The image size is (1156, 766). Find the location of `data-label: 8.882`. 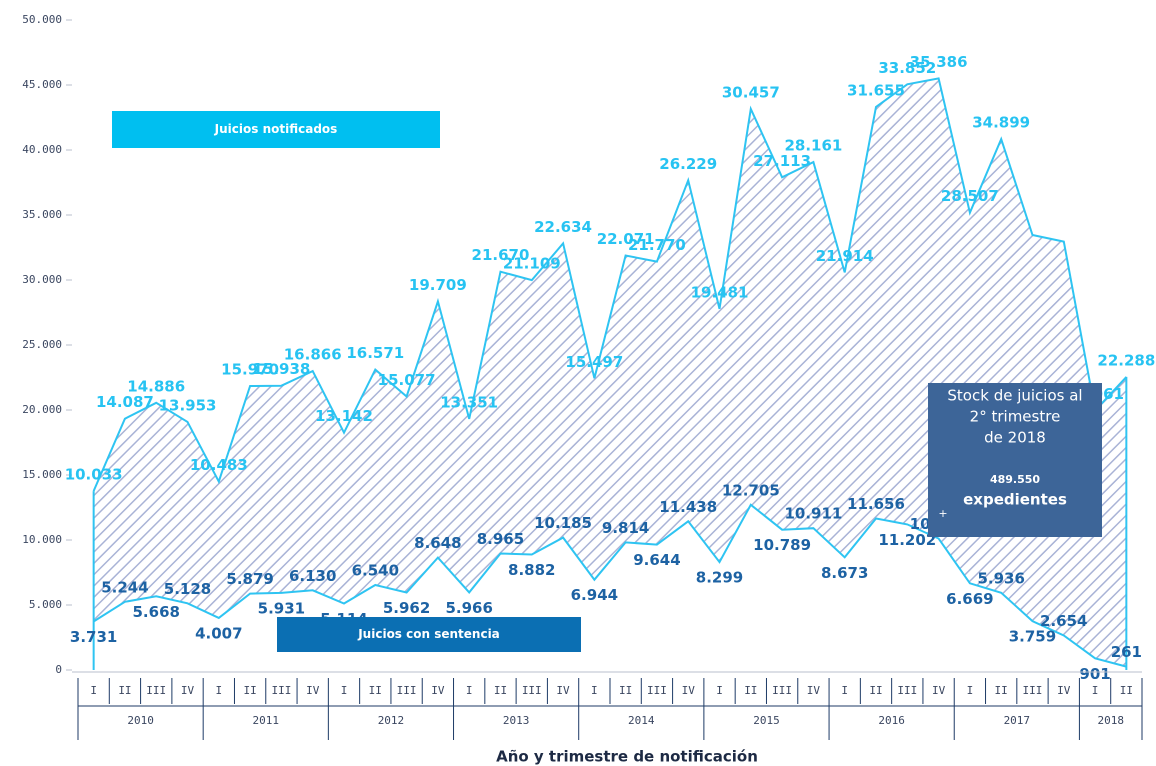

data-label: 8.882 is located at coordinates (531, 570).